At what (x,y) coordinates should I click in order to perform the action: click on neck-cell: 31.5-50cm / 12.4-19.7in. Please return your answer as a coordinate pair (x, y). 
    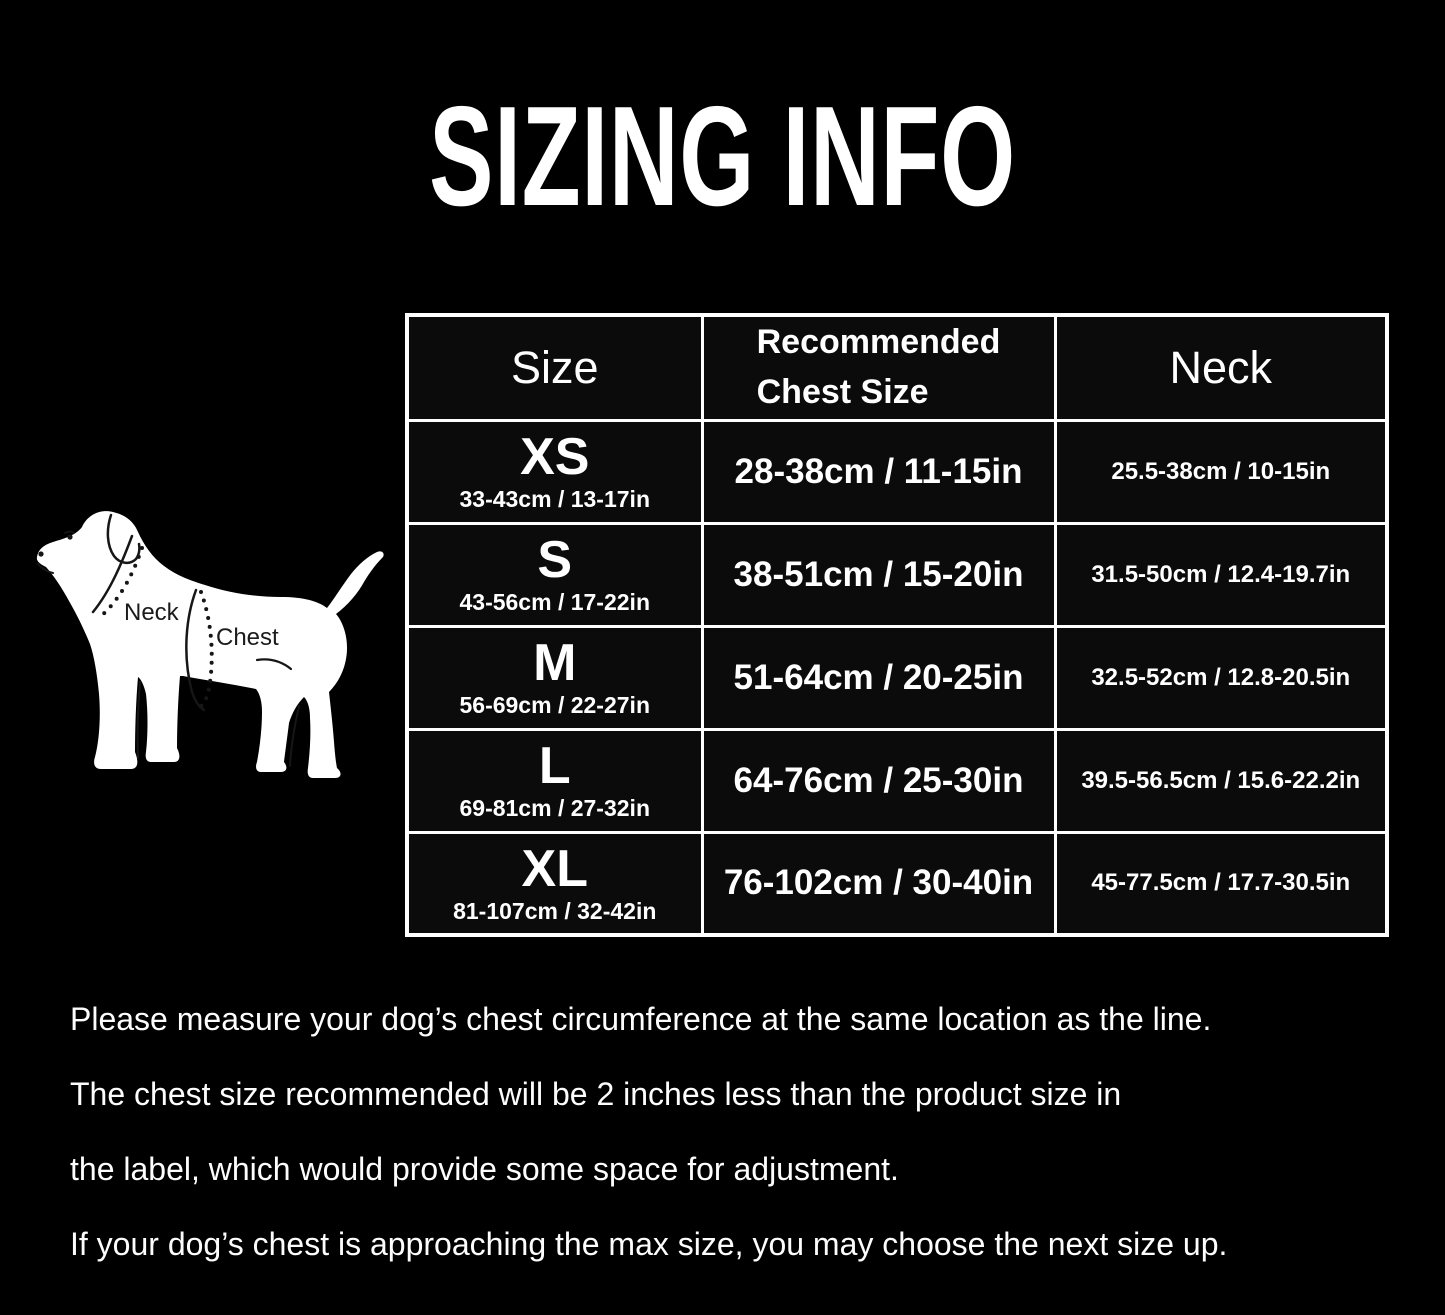
    Looking at the image, I should click on (1221, 574).